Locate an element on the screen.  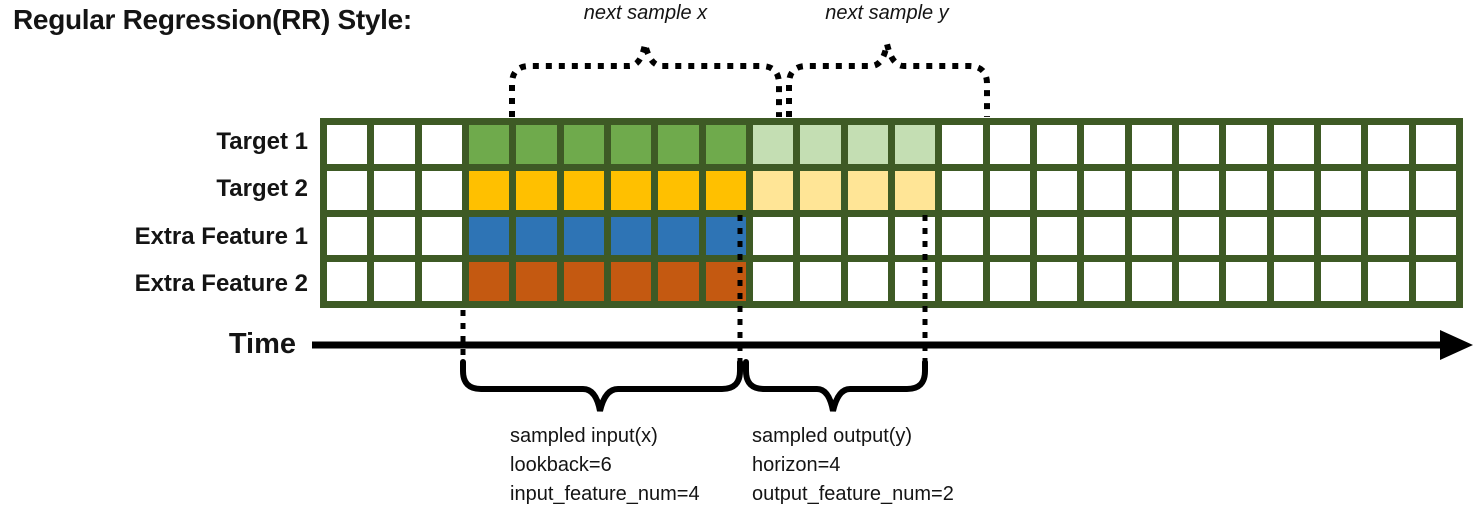
time-arrowhead is located at coordinates (1456, 345).